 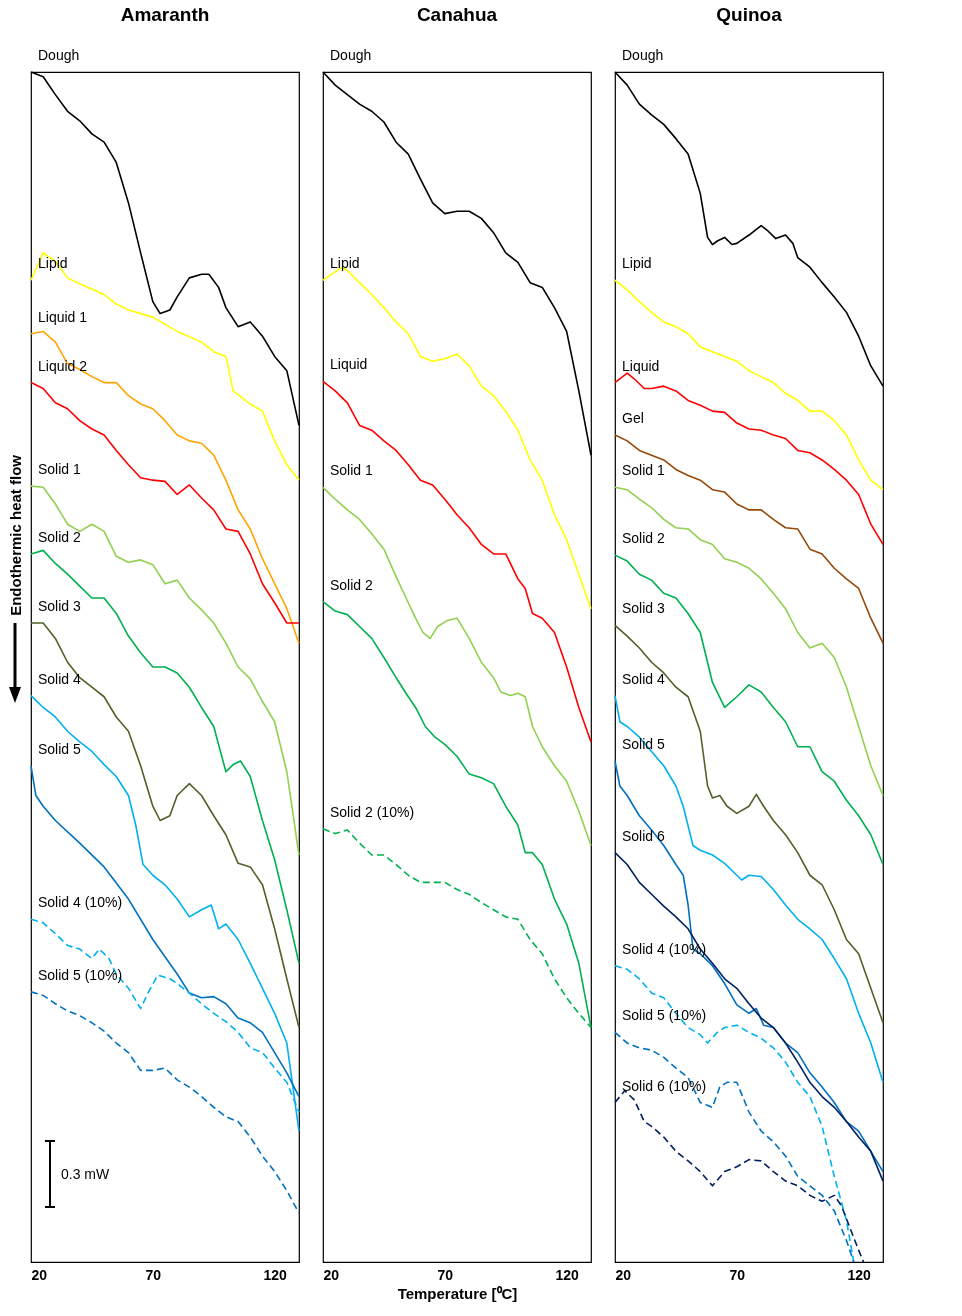 What do you see at coordinates (457, 14) in the screenshot?
I see `chart-title: Canahua` at bounding box center [457, 14].